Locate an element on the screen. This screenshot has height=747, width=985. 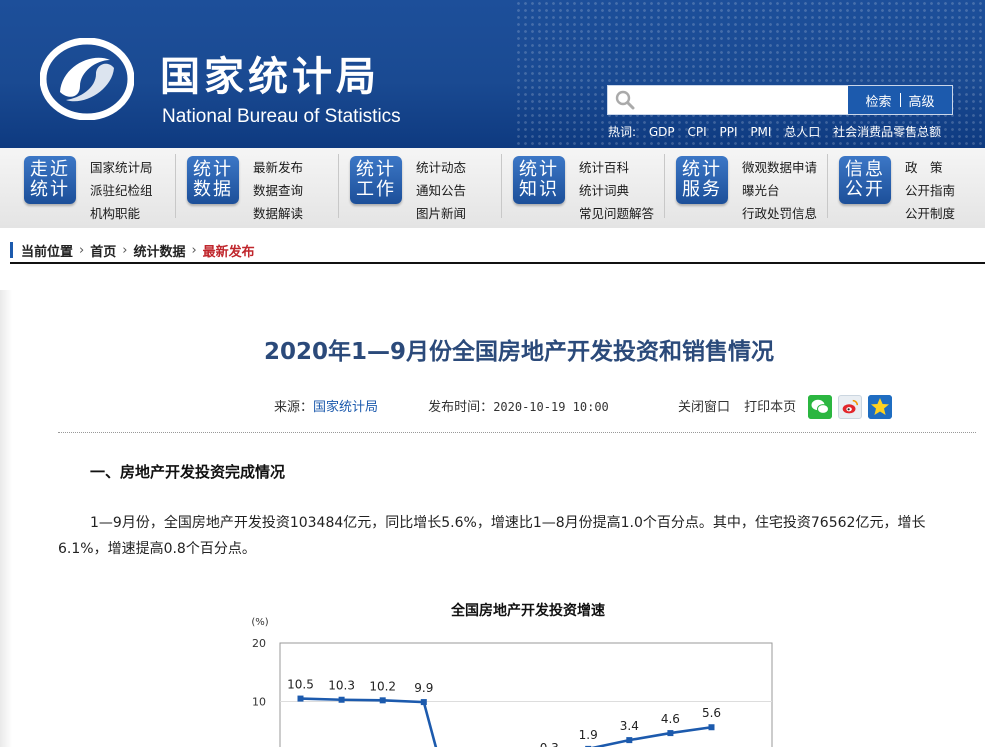
data-label: 1.9 is located at coordinates (588, 735).